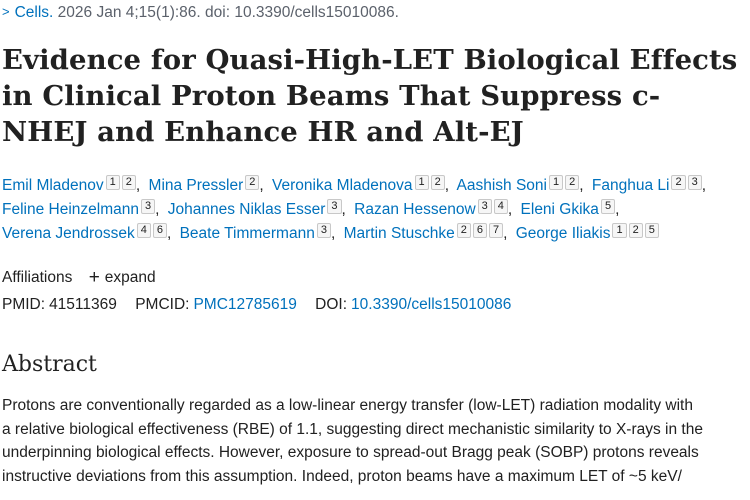 This screenshot has height=500, width=750. Describe the element at coordinates (246, 209) in the screenshot. I see `author-name-link: Johannes Niklas Esser` at that location.